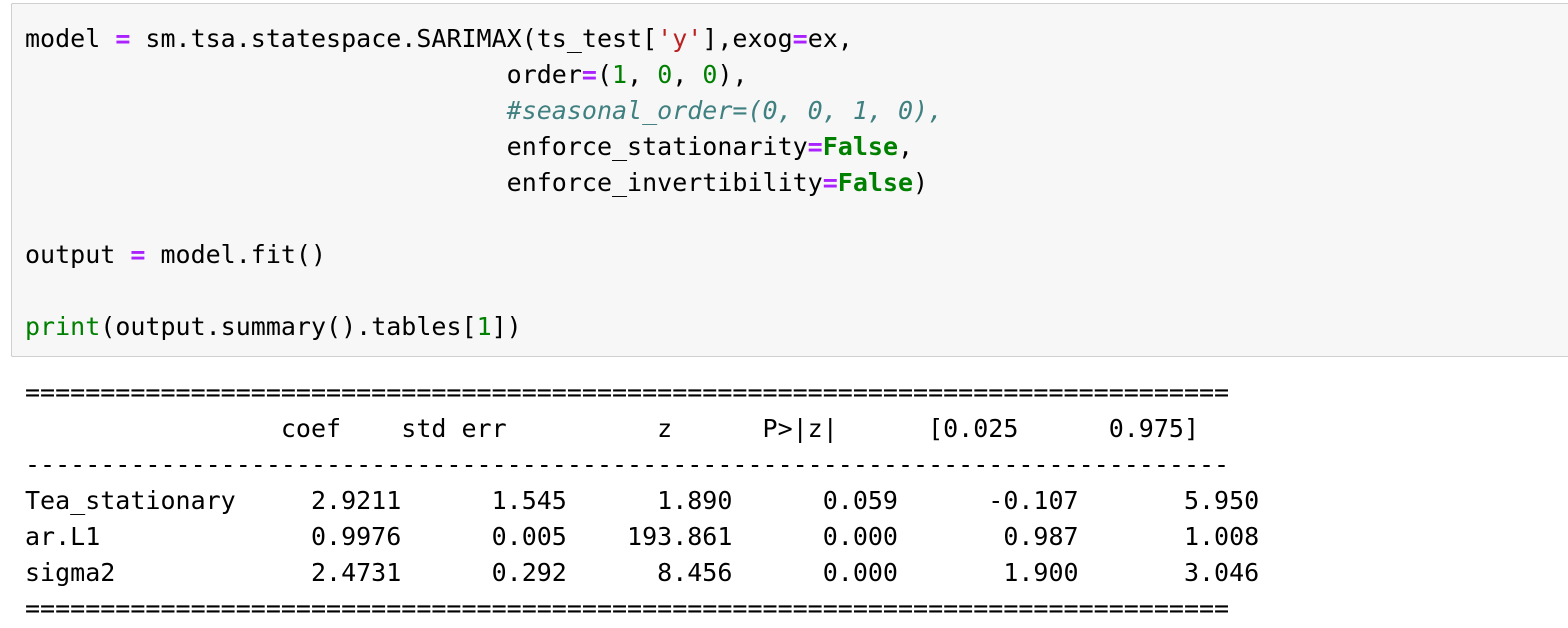 This screenshot has width=1568, height=628. I want to click on code-token-plain: model, so click(70, 38).